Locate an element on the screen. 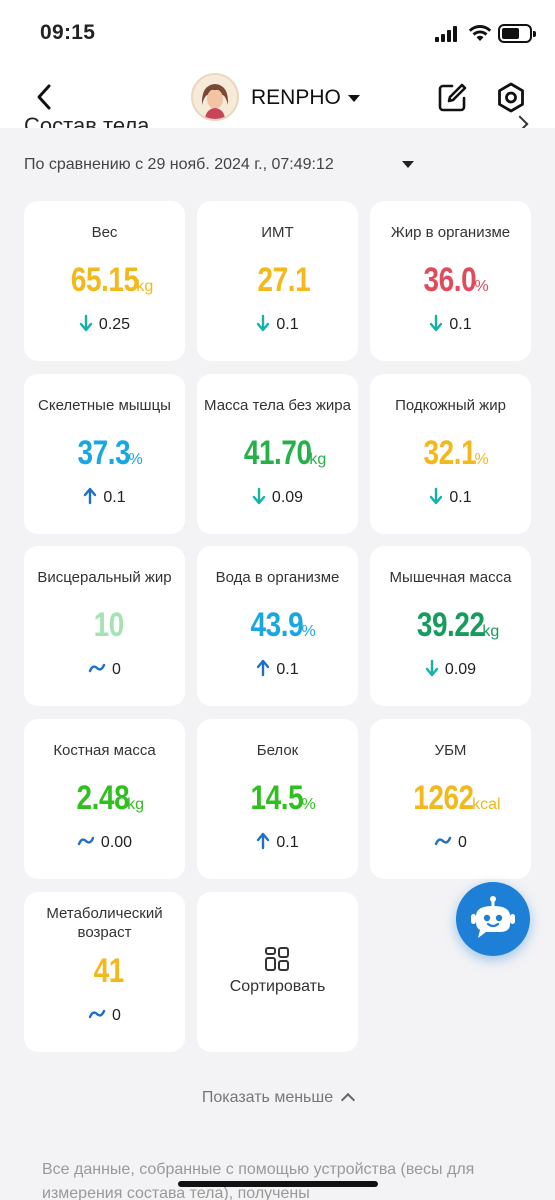 This screenshot has width=555, height=1200. metric-value: 32.1 is located at coordinates (450, 453).